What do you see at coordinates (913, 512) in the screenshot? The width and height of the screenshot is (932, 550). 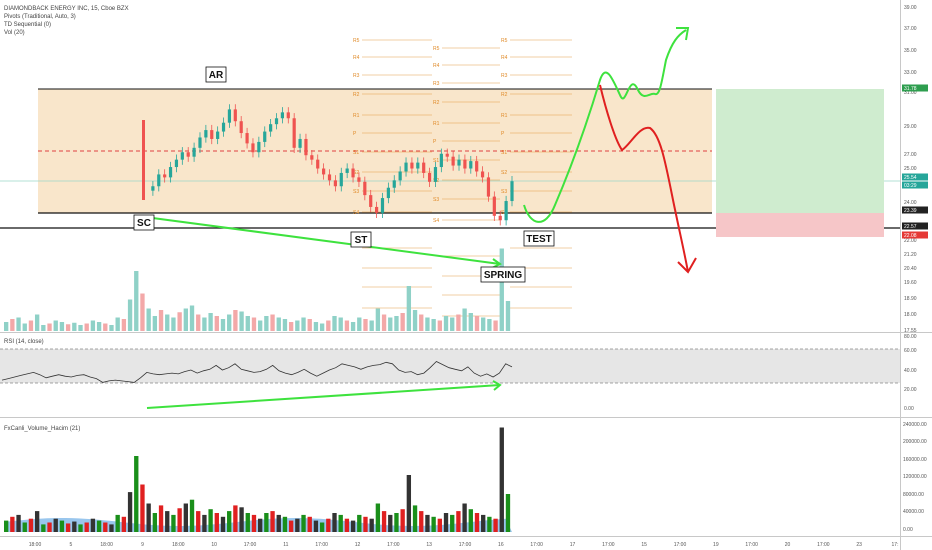 I see `volume-tick: 40000.00` at bounding box center [913, 512].